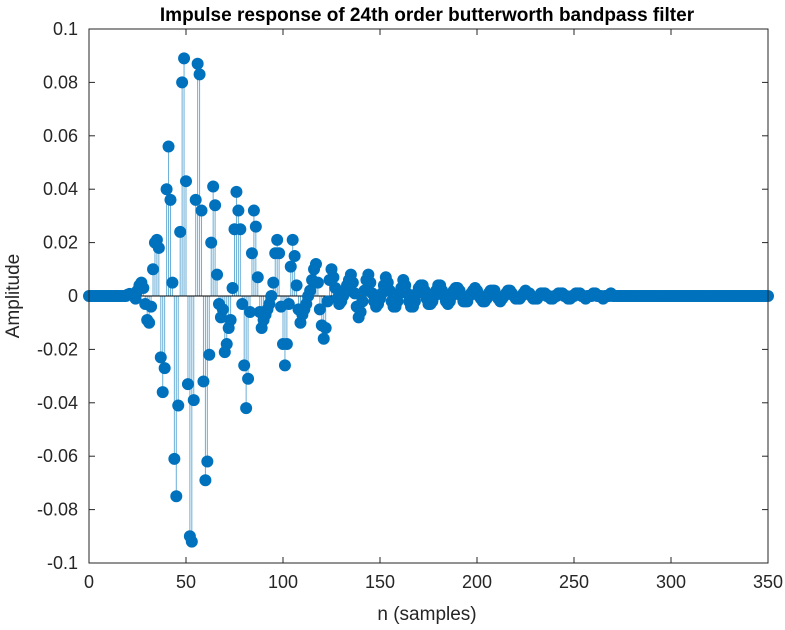  Describe the element at coordinates (57, 403) in the screenshot. I see `y-tick-label: -0.04` at that location.